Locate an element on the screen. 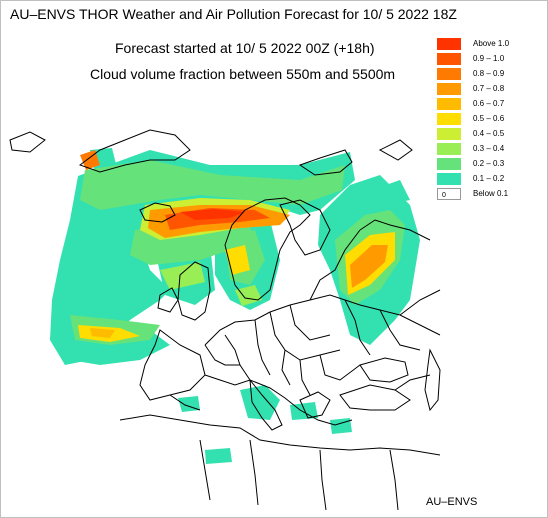  legend-label: 0.4 – 0.5 is located at coordinates (489, 133).